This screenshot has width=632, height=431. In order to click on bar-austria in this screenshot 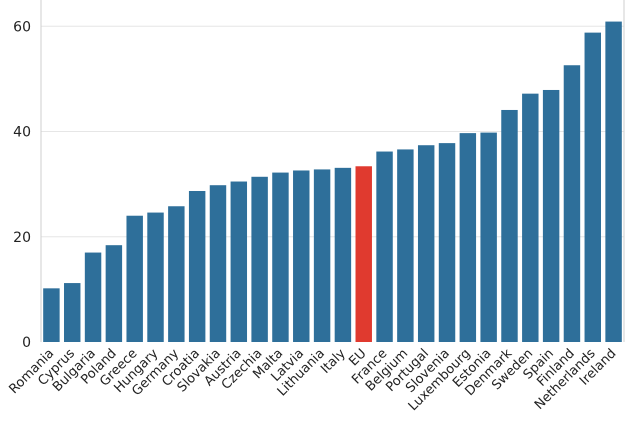, I will do `click(239, 261)`.